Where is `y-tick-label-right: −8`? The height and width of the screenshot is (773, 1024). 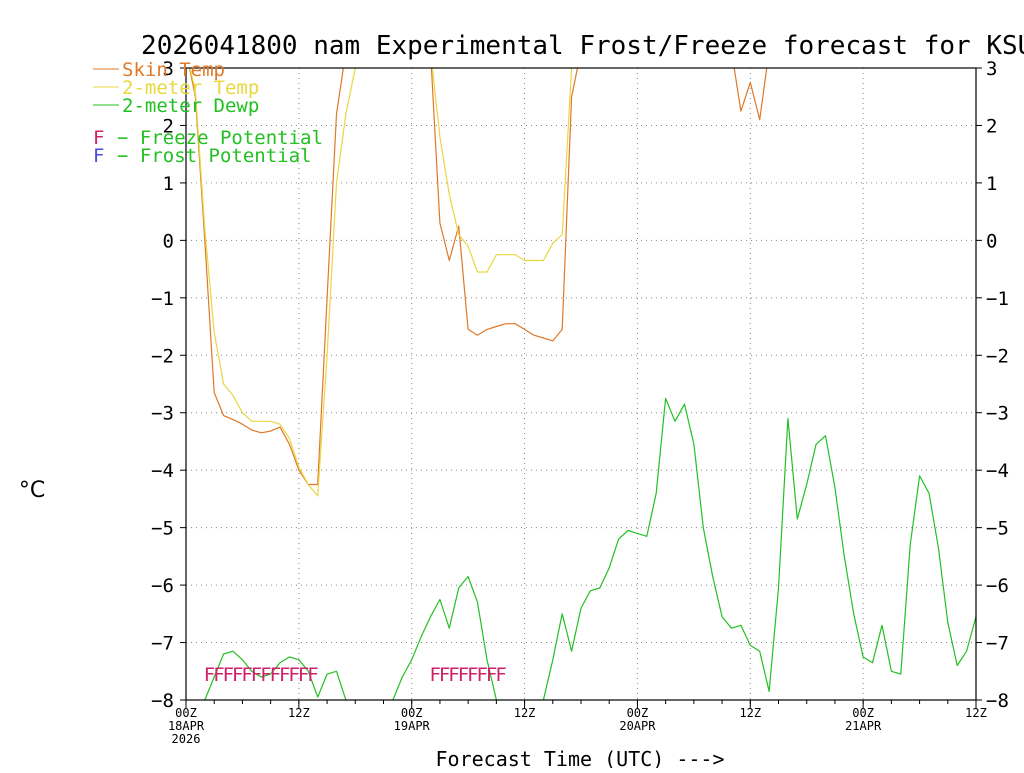 y-tick-label-right: −8 is located at coordinates (997, 701).